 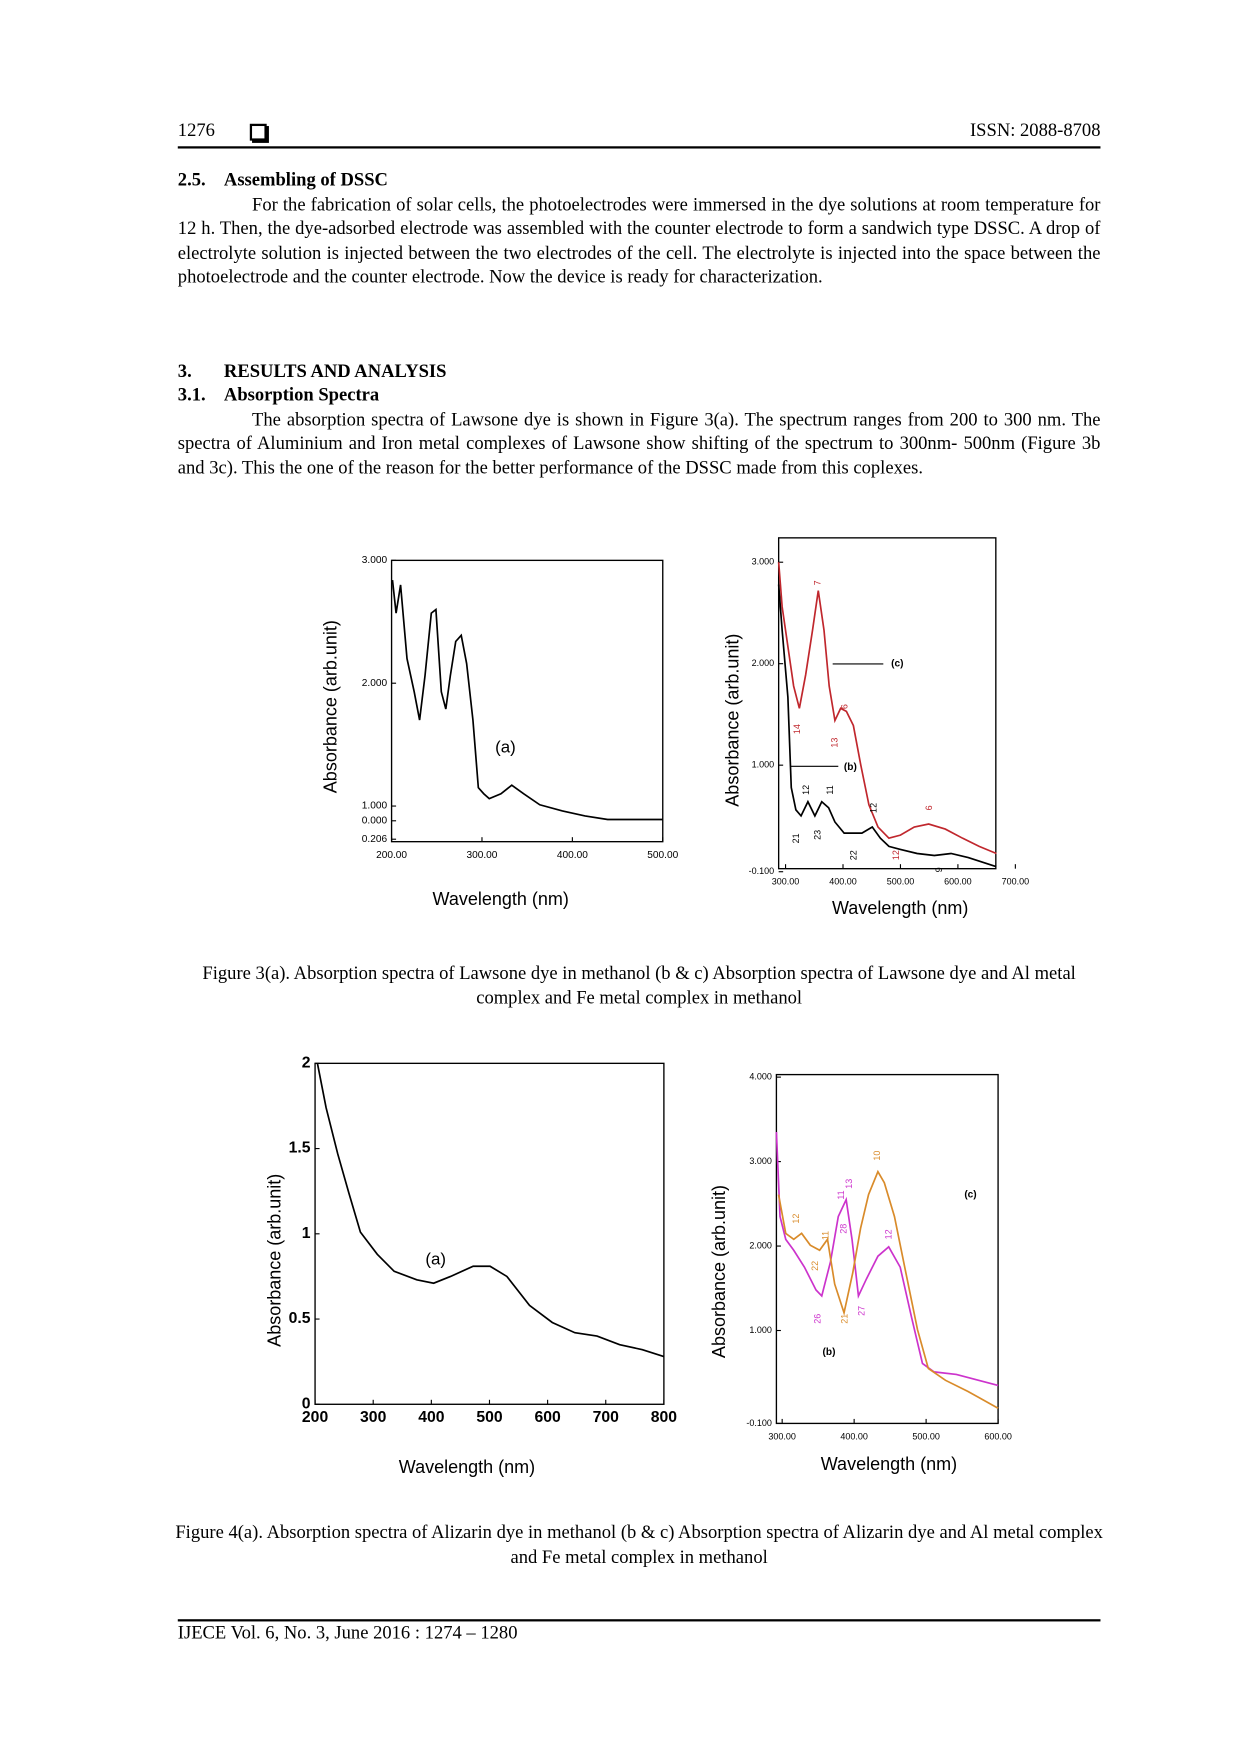 What do you see at coordinates (375, 820) in the screenshot?
I see `y-tick-label: 0.000` at bounding box center [375, 820].